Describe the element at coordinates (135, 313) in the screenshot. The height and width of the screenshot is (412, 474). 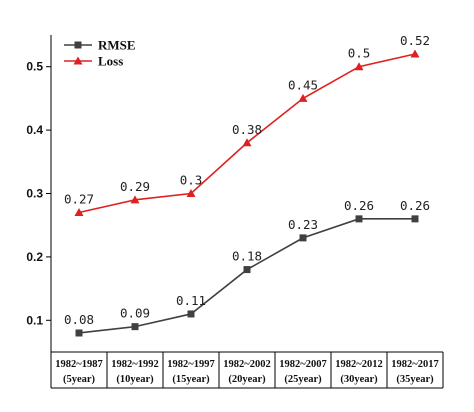
I see `data-label-rmse: 0.09` at that location.